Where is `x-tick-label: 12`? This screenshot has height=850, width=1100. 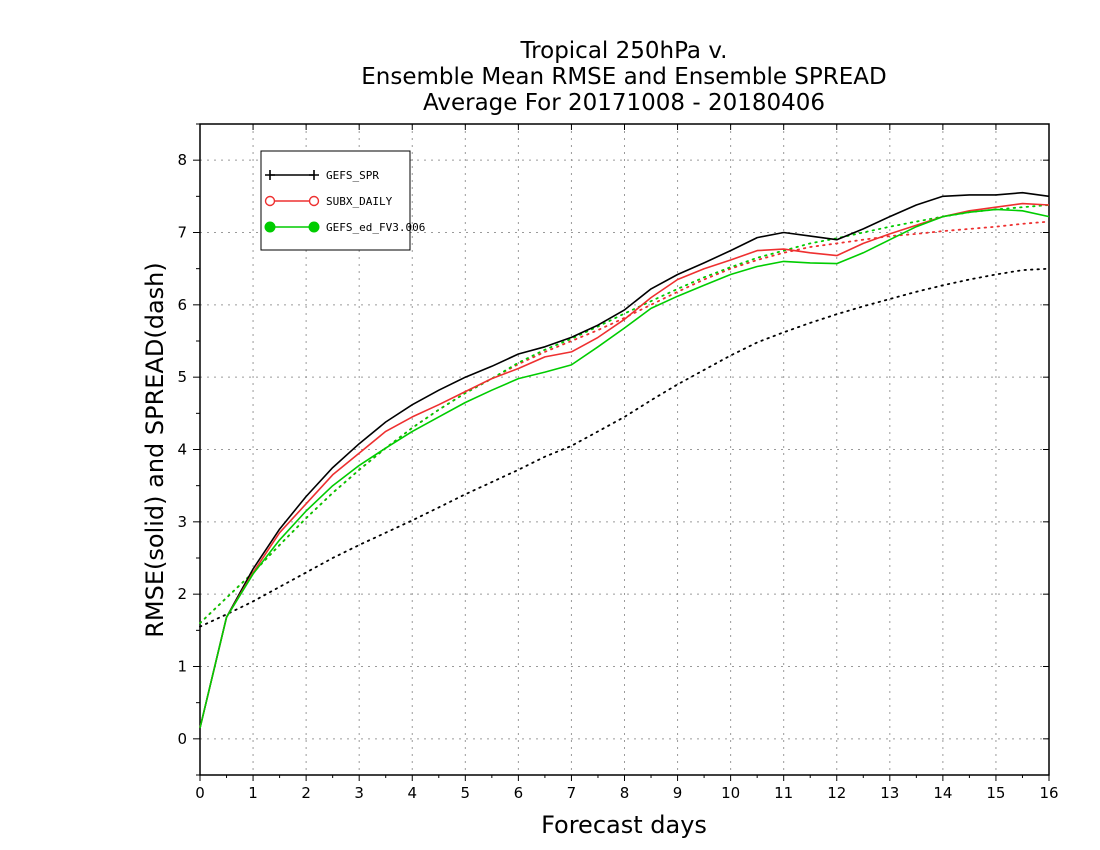
x-tick-label: 12 is located at coordinates (836, 793).